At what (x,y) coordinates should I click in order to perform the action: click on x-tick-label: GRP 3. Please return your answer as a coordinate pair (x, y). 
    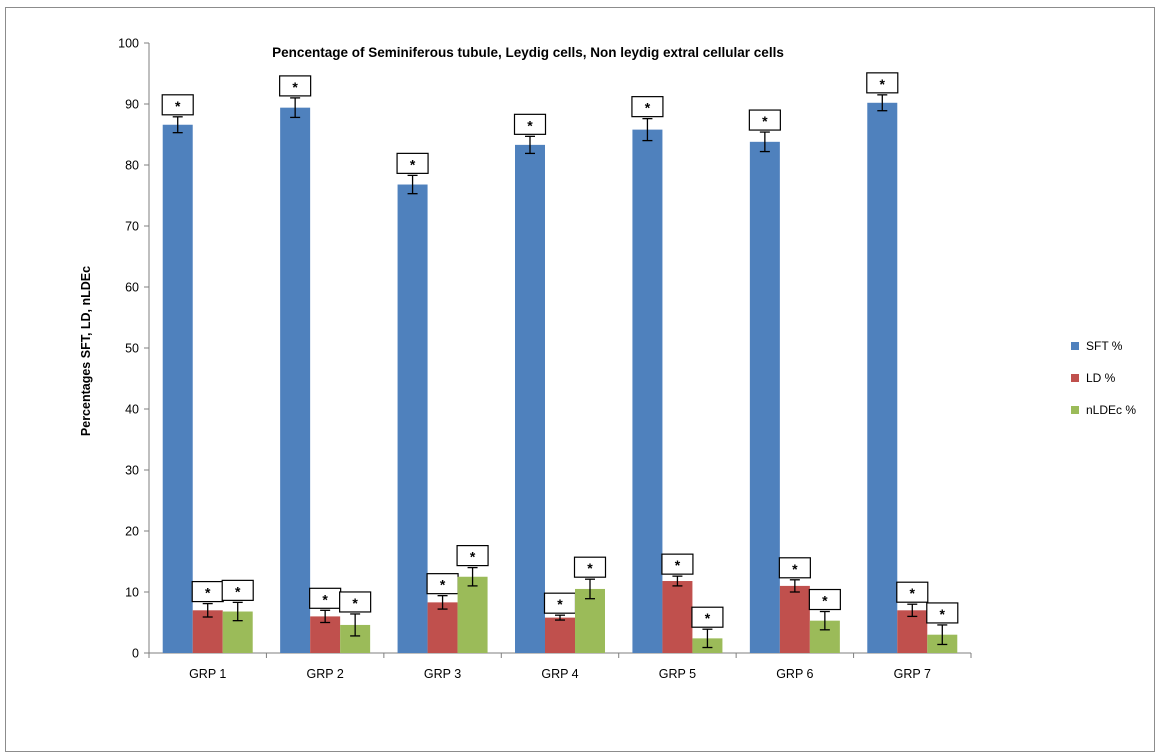
    Looking at the image, I should click on (442, 674).